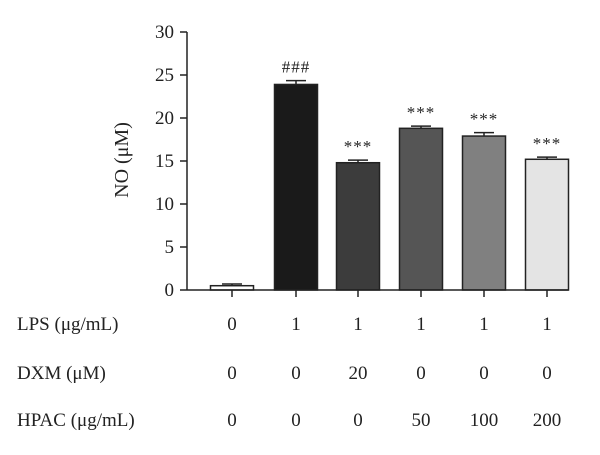 This screenshot has width=600, height=455. What do you see at coordinates (170, 247) in the screenshot?
I see `y-tick-label: 5` at bounding box center [170, 247].